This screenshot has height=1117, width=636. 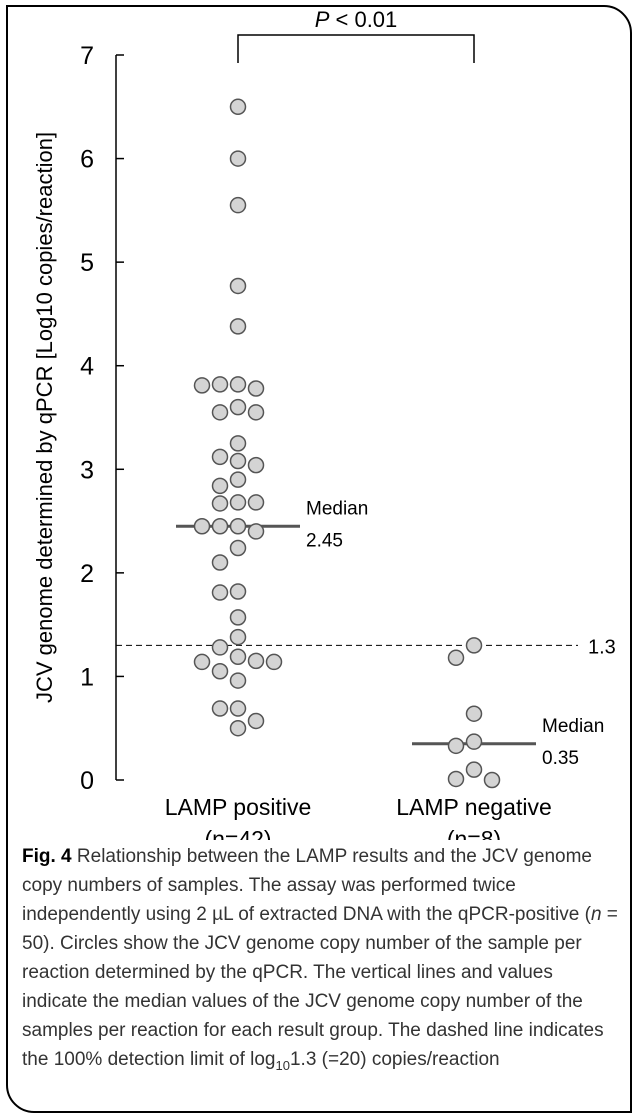 I want to click on y-tick-label: 7, so click(x=87, y=56).